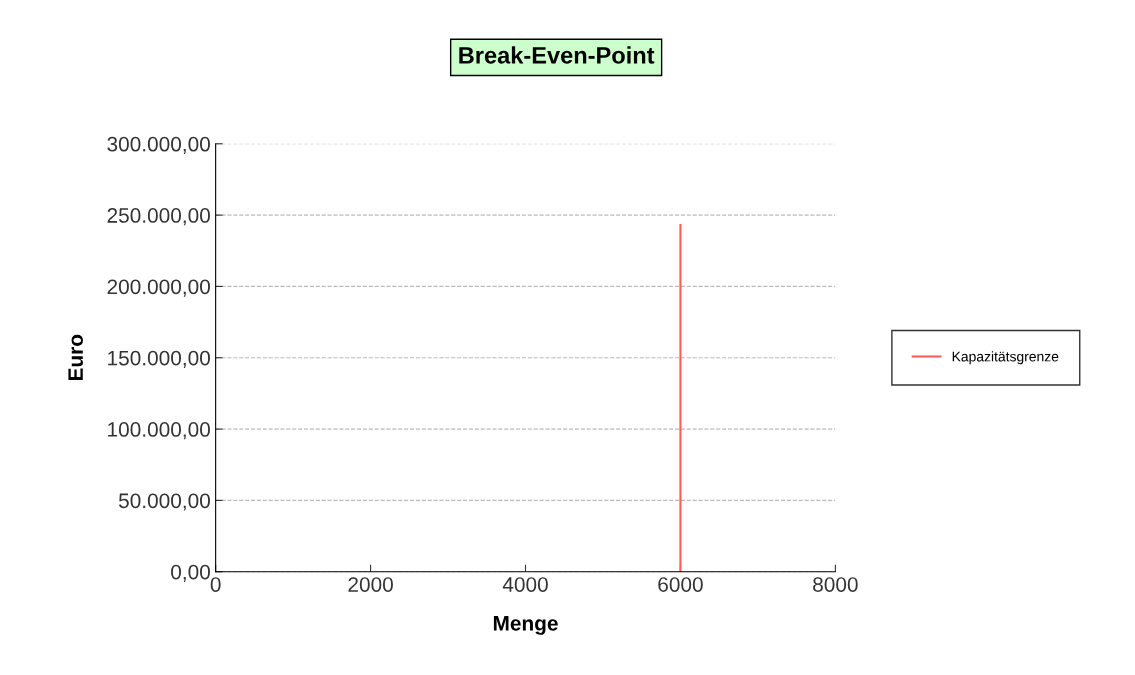 This screenshot has height=675, width=1135. What do you see at coordinates (215, 584) in the screenshot?
I see `x-tick-label: 0` at bounding box center [215, 584].